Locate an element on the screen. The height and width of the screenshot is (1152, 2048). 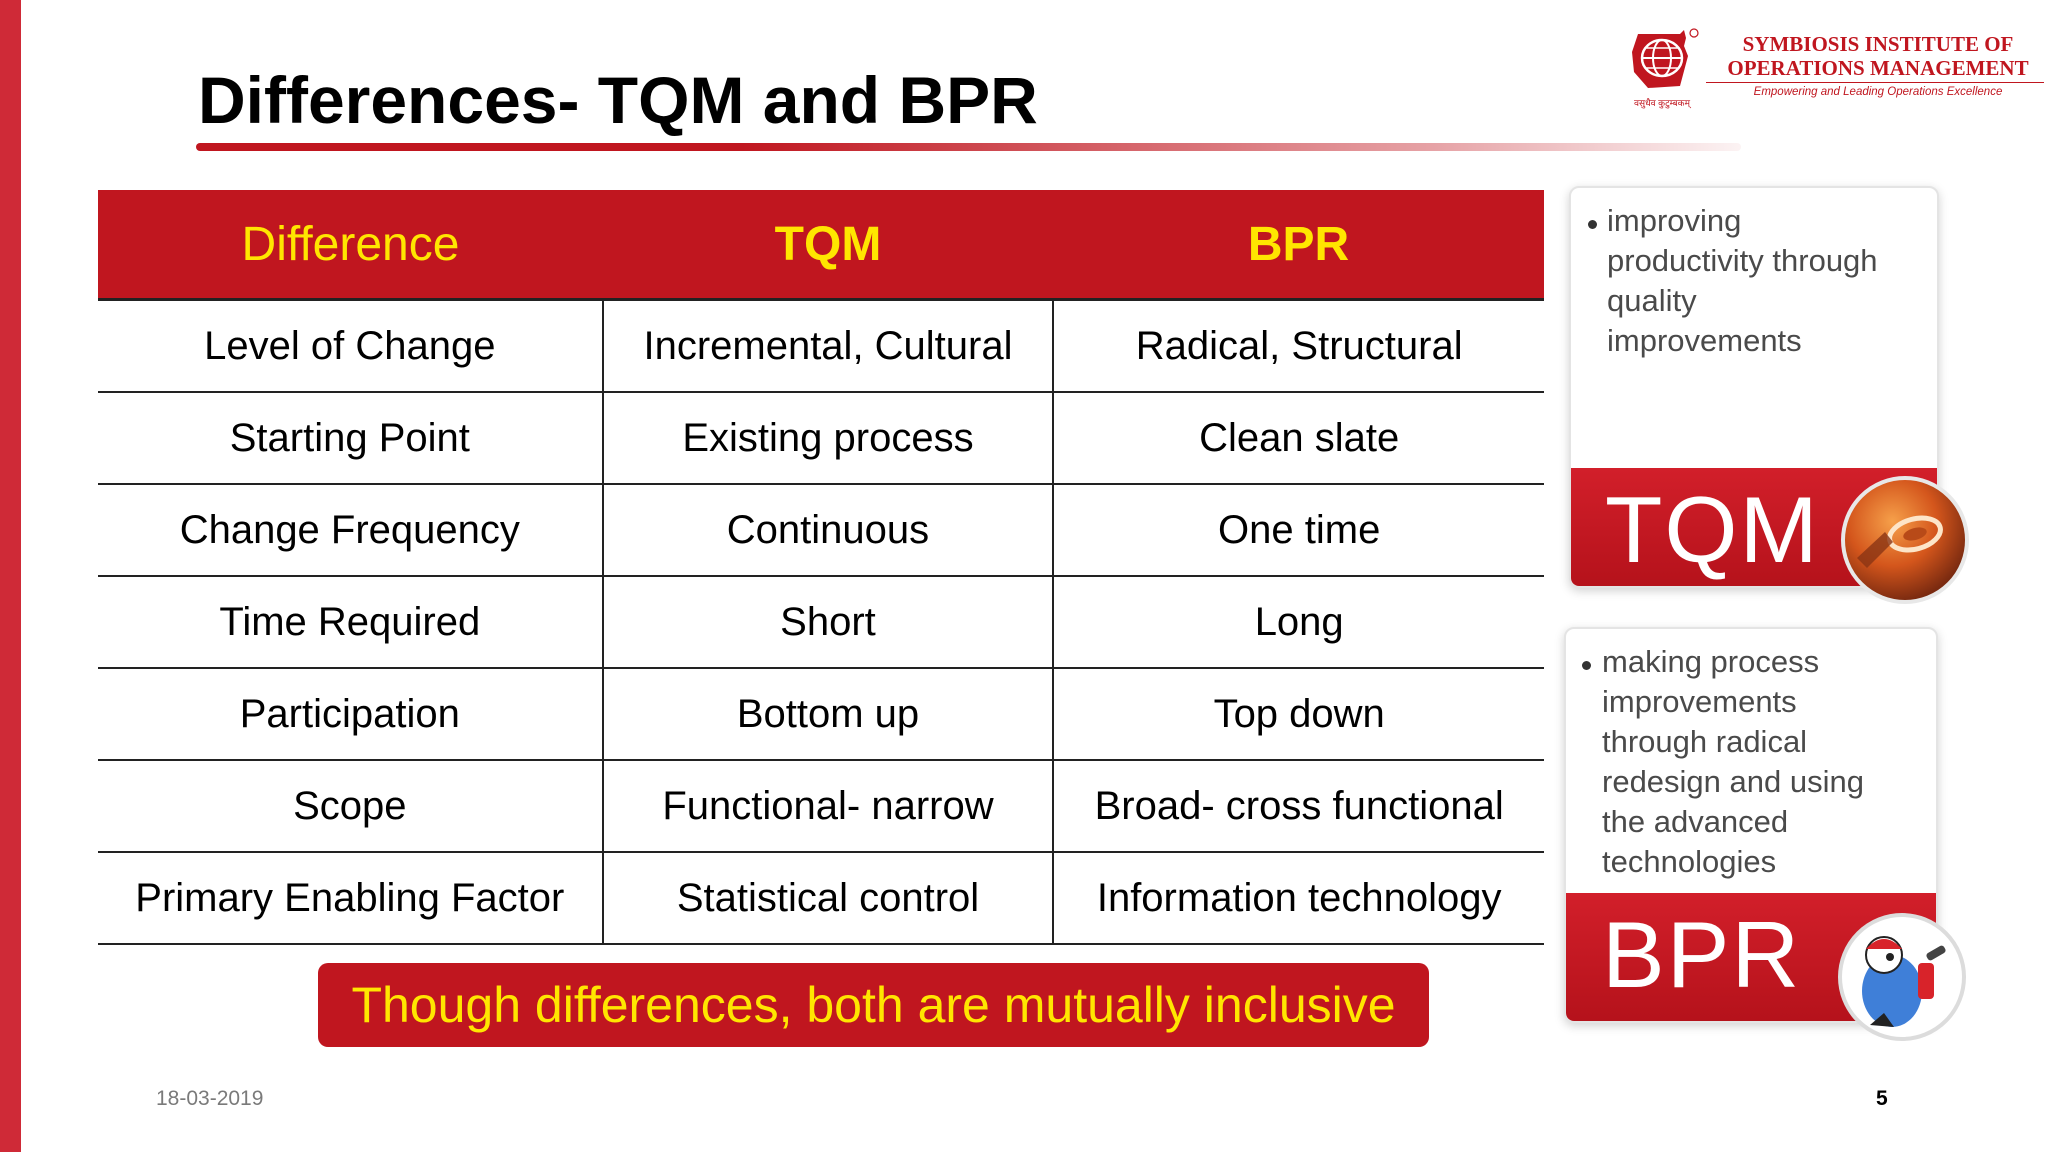
tqm-line: quality is located at coordinates (1652, 300).